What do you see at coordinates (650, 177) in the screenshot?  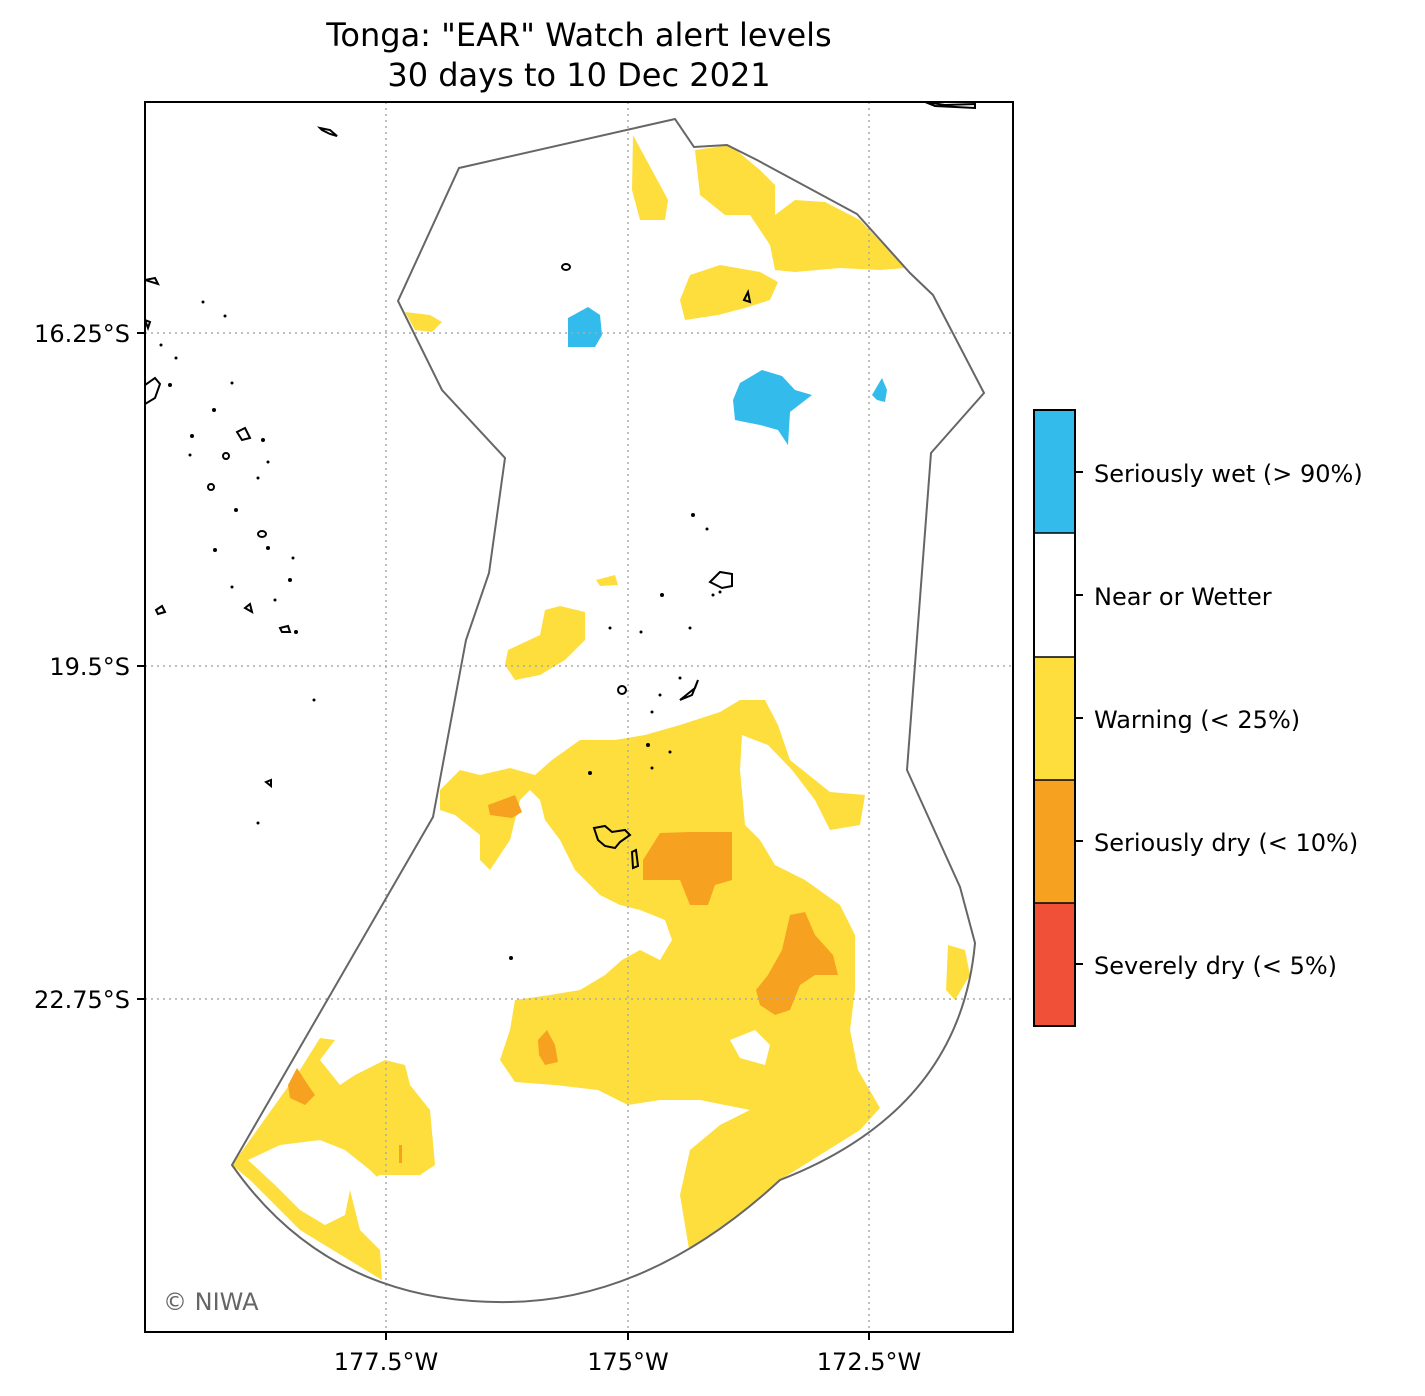 I see `warning-area-north-small` at bounding box center [650, 177].